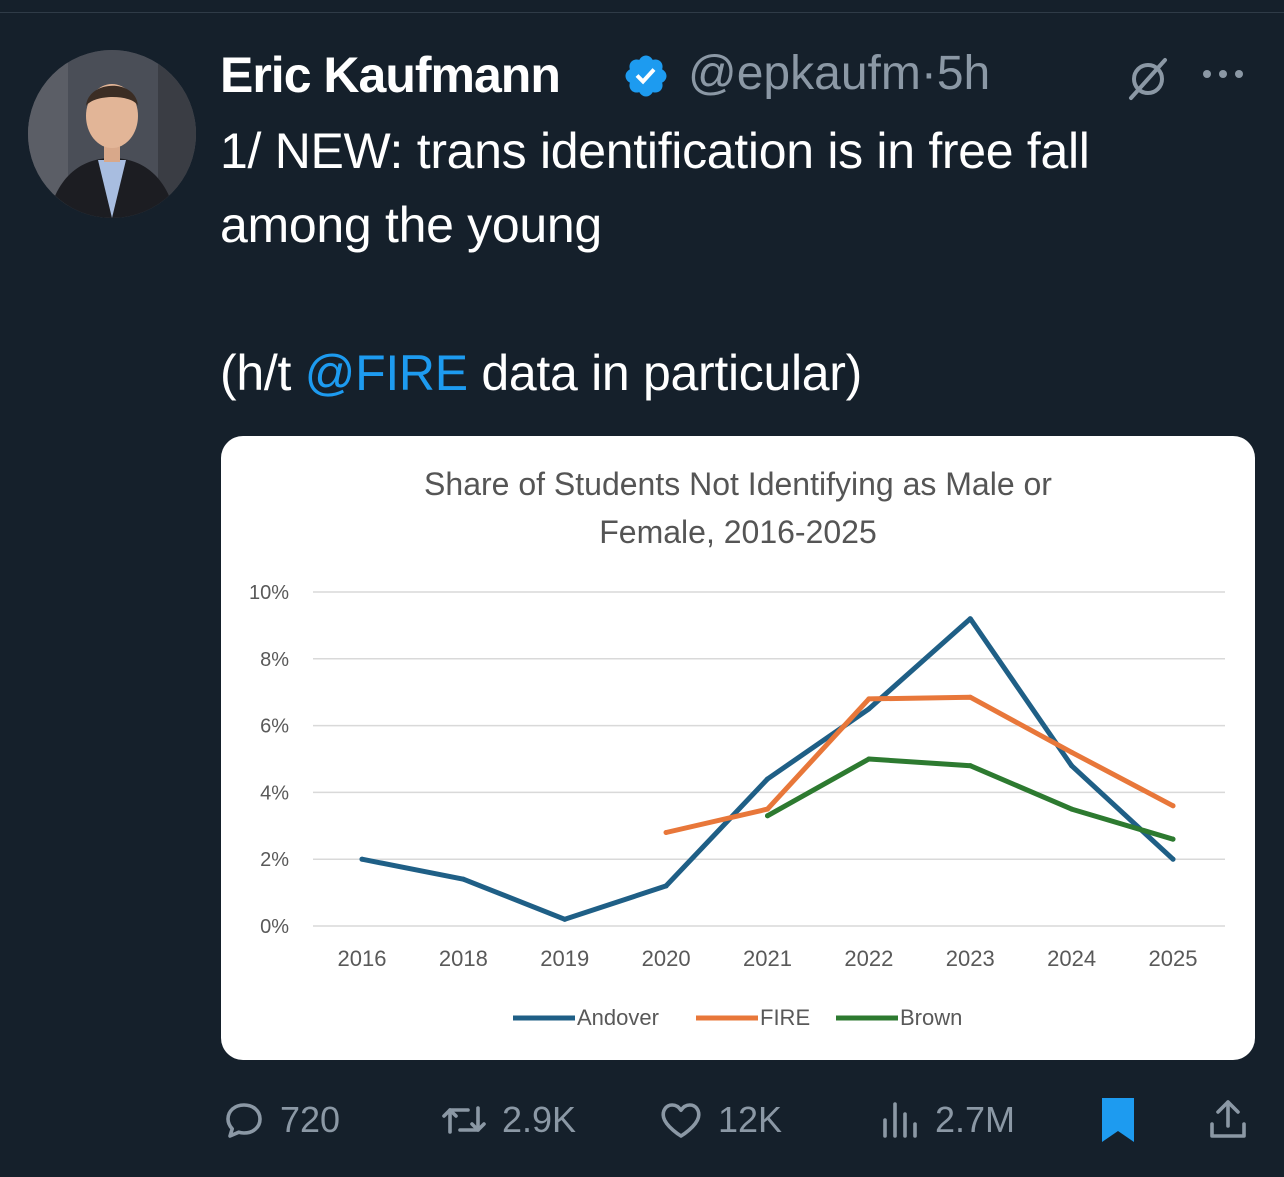 This screenshot has height=1177, width=1284. Describe the element at coordinates (463, 958) in the screenshot. I see `x-tick-label: 2018` at that location.